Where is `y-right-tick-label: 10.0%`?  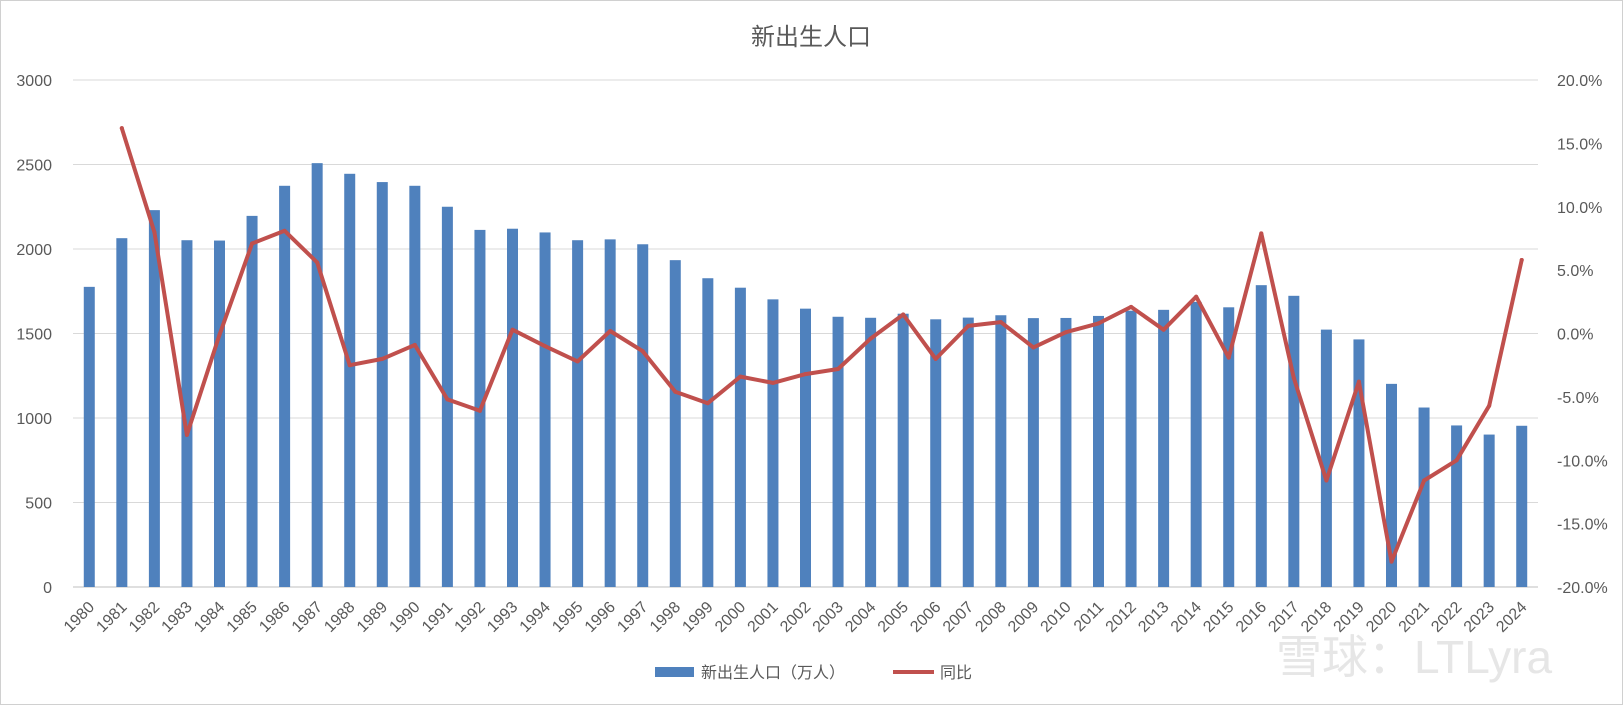
y-right-tick-label: 10.0% is located at coordinates (1579, 208).